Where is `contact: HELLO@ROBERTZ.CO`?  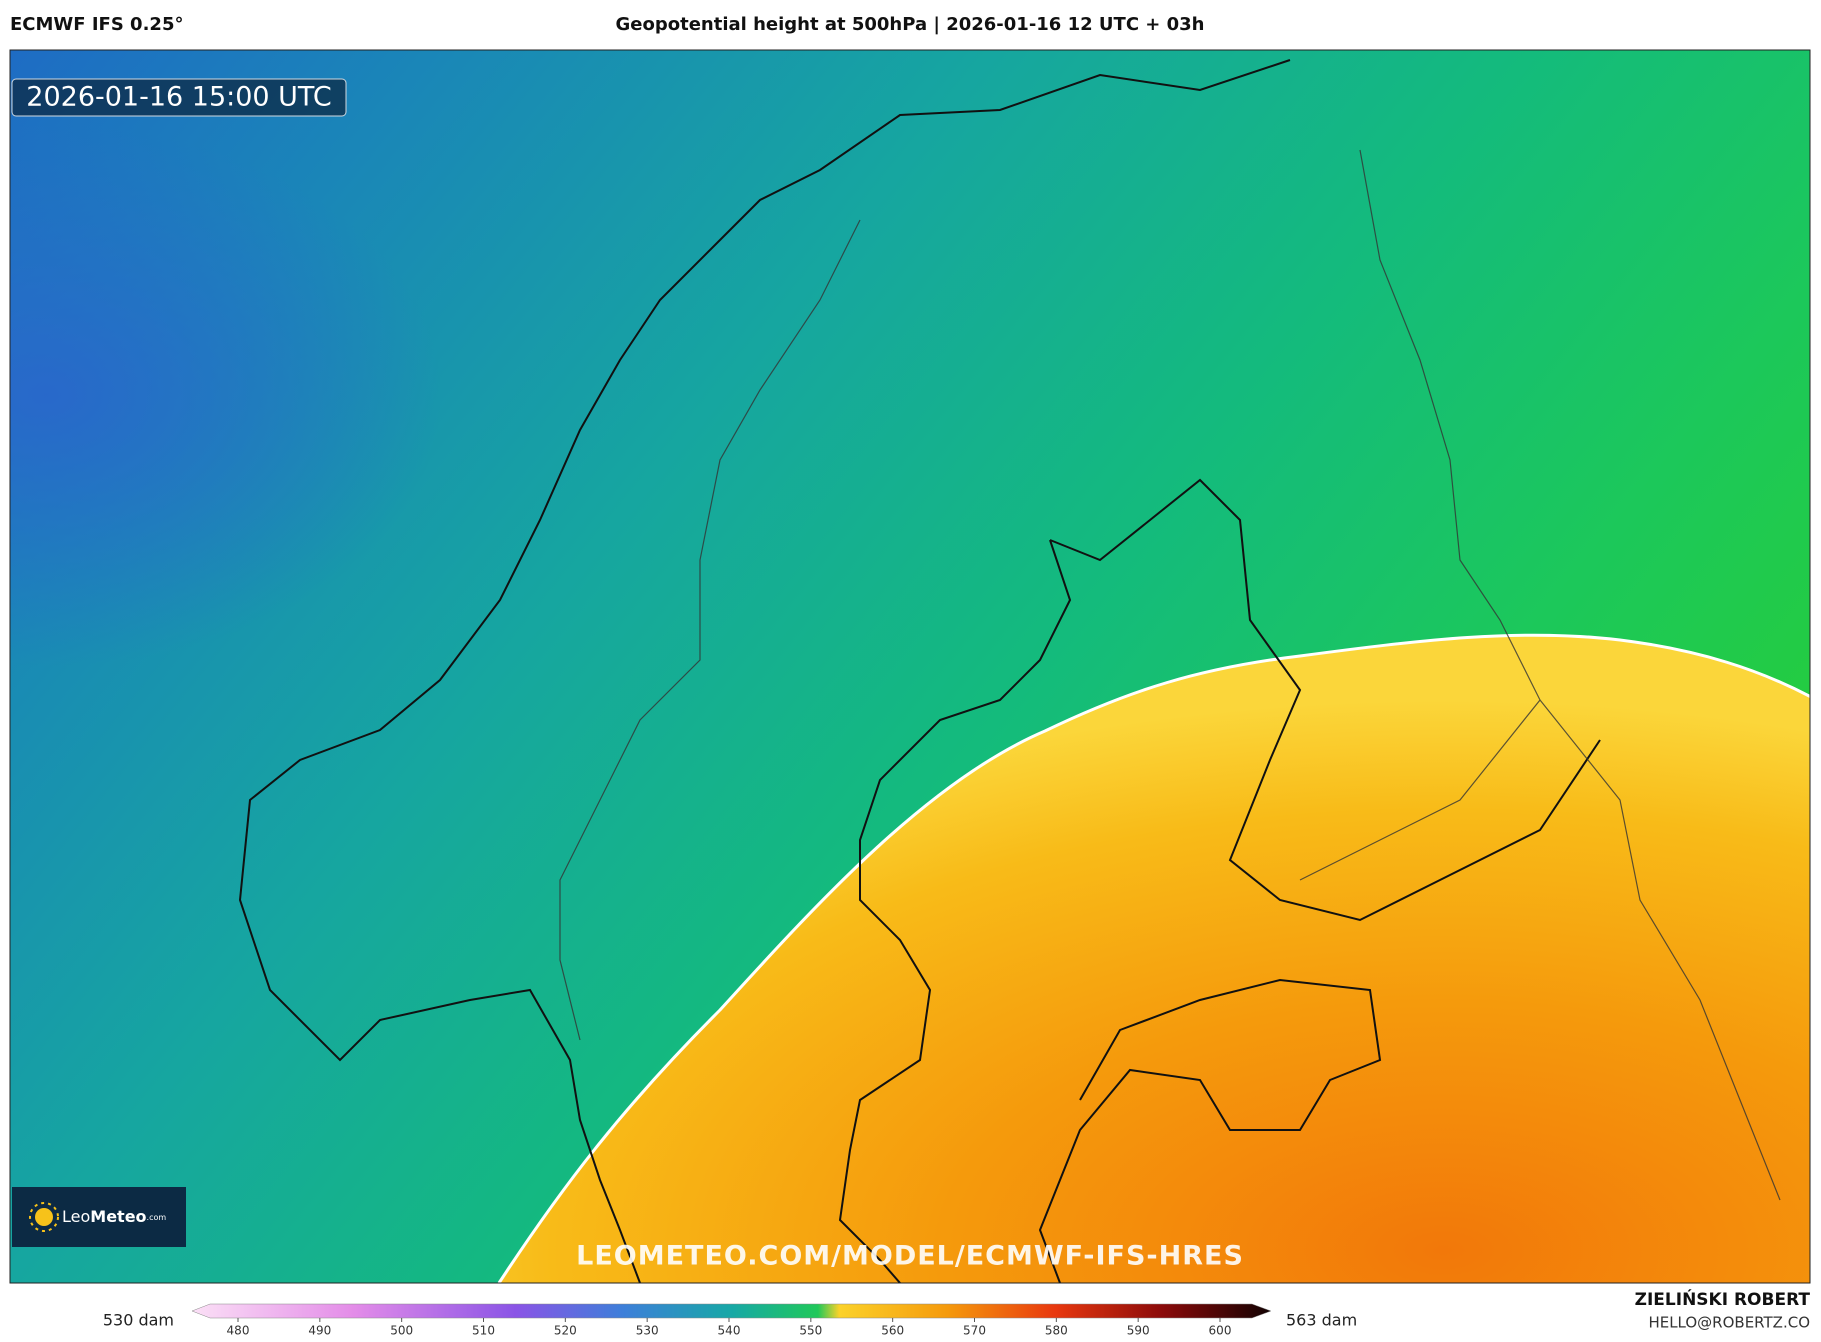
contact: HELLO@ROBERTZ.CO is located at coordinates (1729, 1323).